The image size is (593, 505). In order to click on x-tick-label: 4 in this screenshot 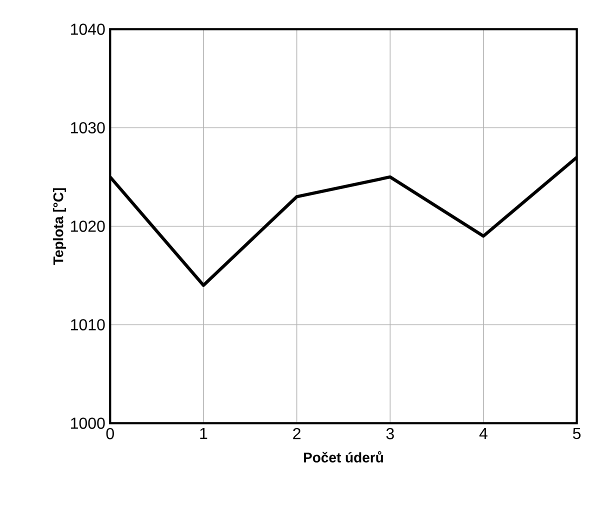, I will do `click(483, 433)`.